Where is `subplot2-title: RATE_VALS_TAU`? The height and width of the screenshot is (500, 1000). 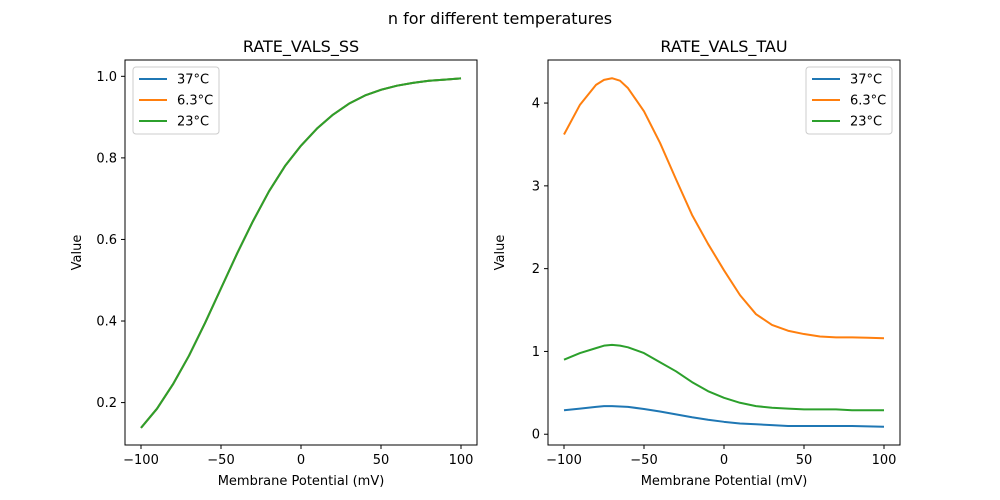 subplot2-title: RATE_VALS_TAU is located at coordinates (723, 47).